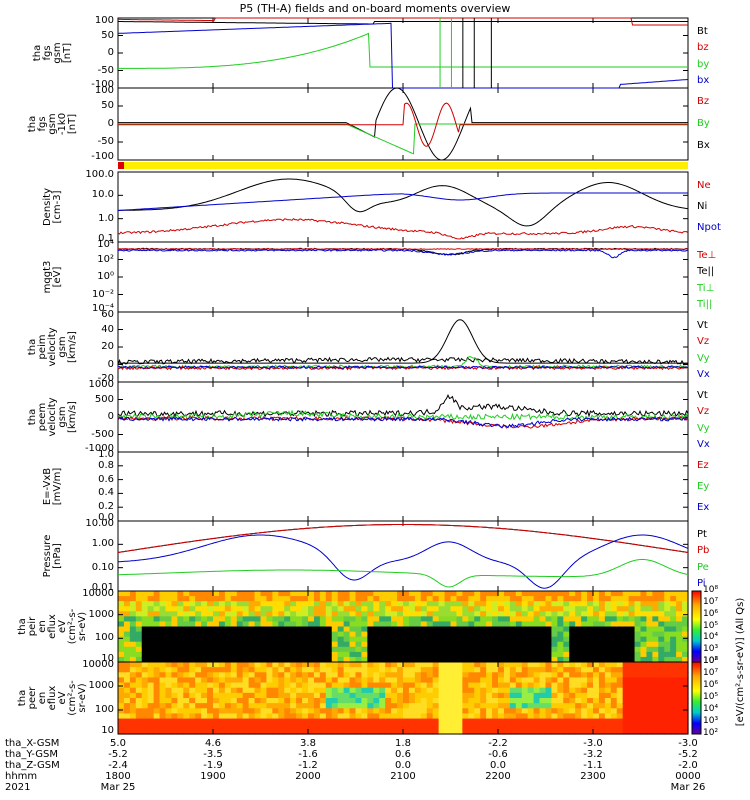 This screenshot has width=750, height=800. Describe the element at coordinates (498, 776) in the screenshot. I see `footer-value: 2200` at that location.